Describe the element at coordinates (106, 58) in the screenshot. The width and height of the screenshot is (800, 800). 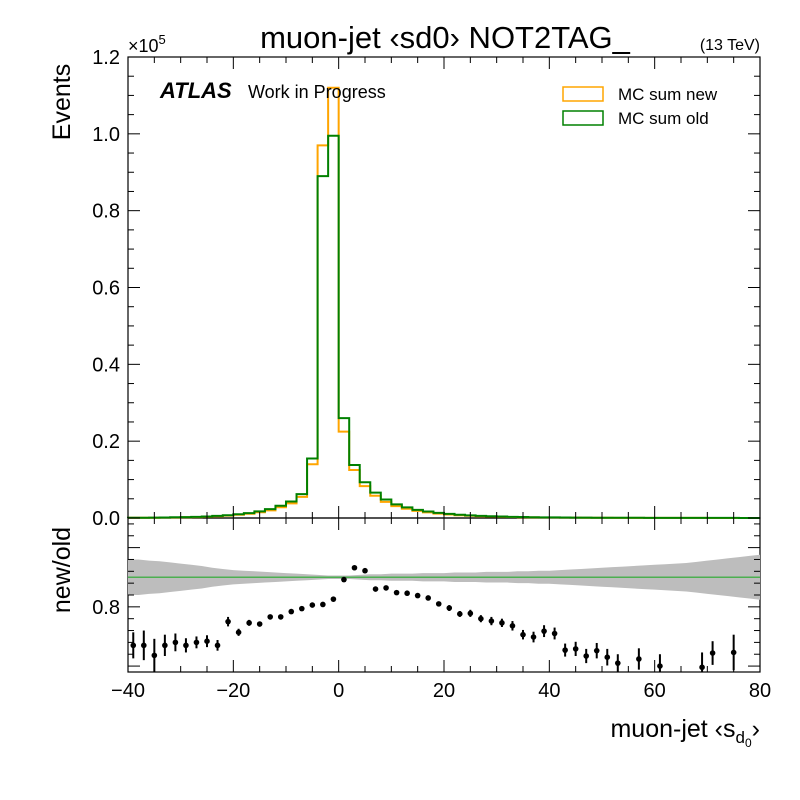
I see `y-tick-label: 1.2` at that location.